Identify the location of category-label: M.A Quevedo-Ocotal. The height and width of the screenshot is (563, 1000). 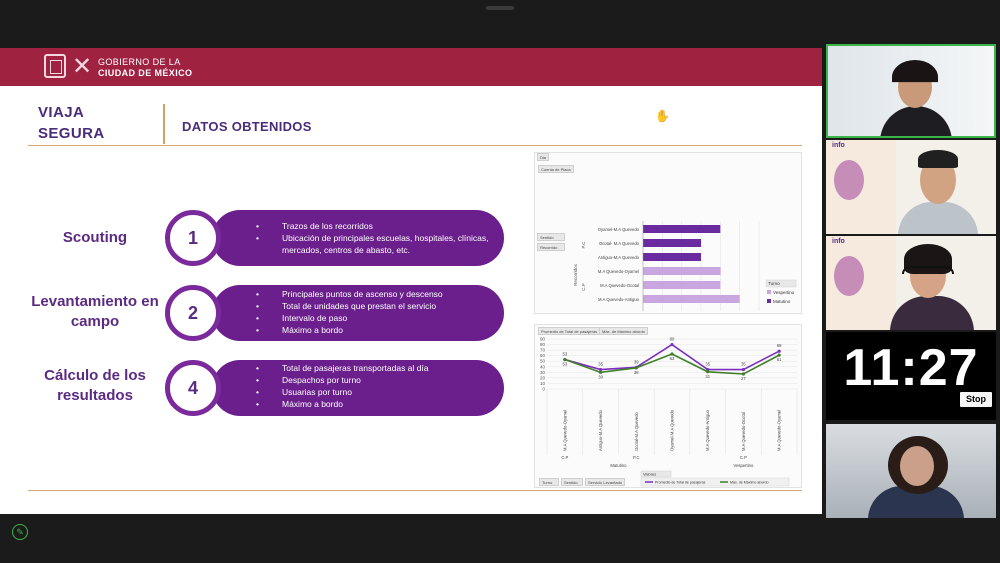
(743, 431).